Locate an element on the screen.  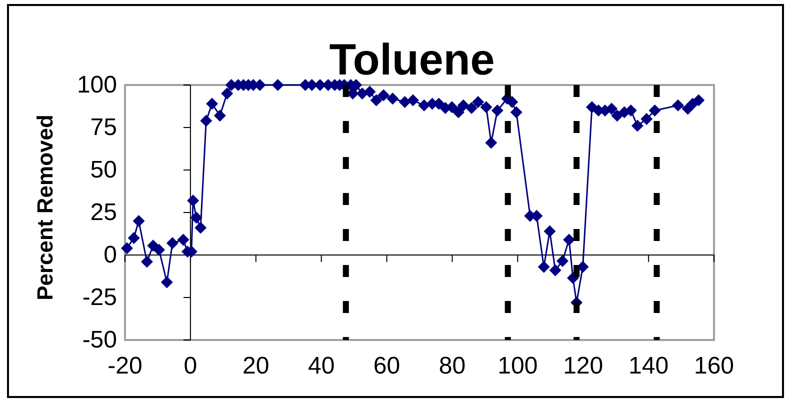
x-tick-label: 40 is located at coordinates (321, 366).